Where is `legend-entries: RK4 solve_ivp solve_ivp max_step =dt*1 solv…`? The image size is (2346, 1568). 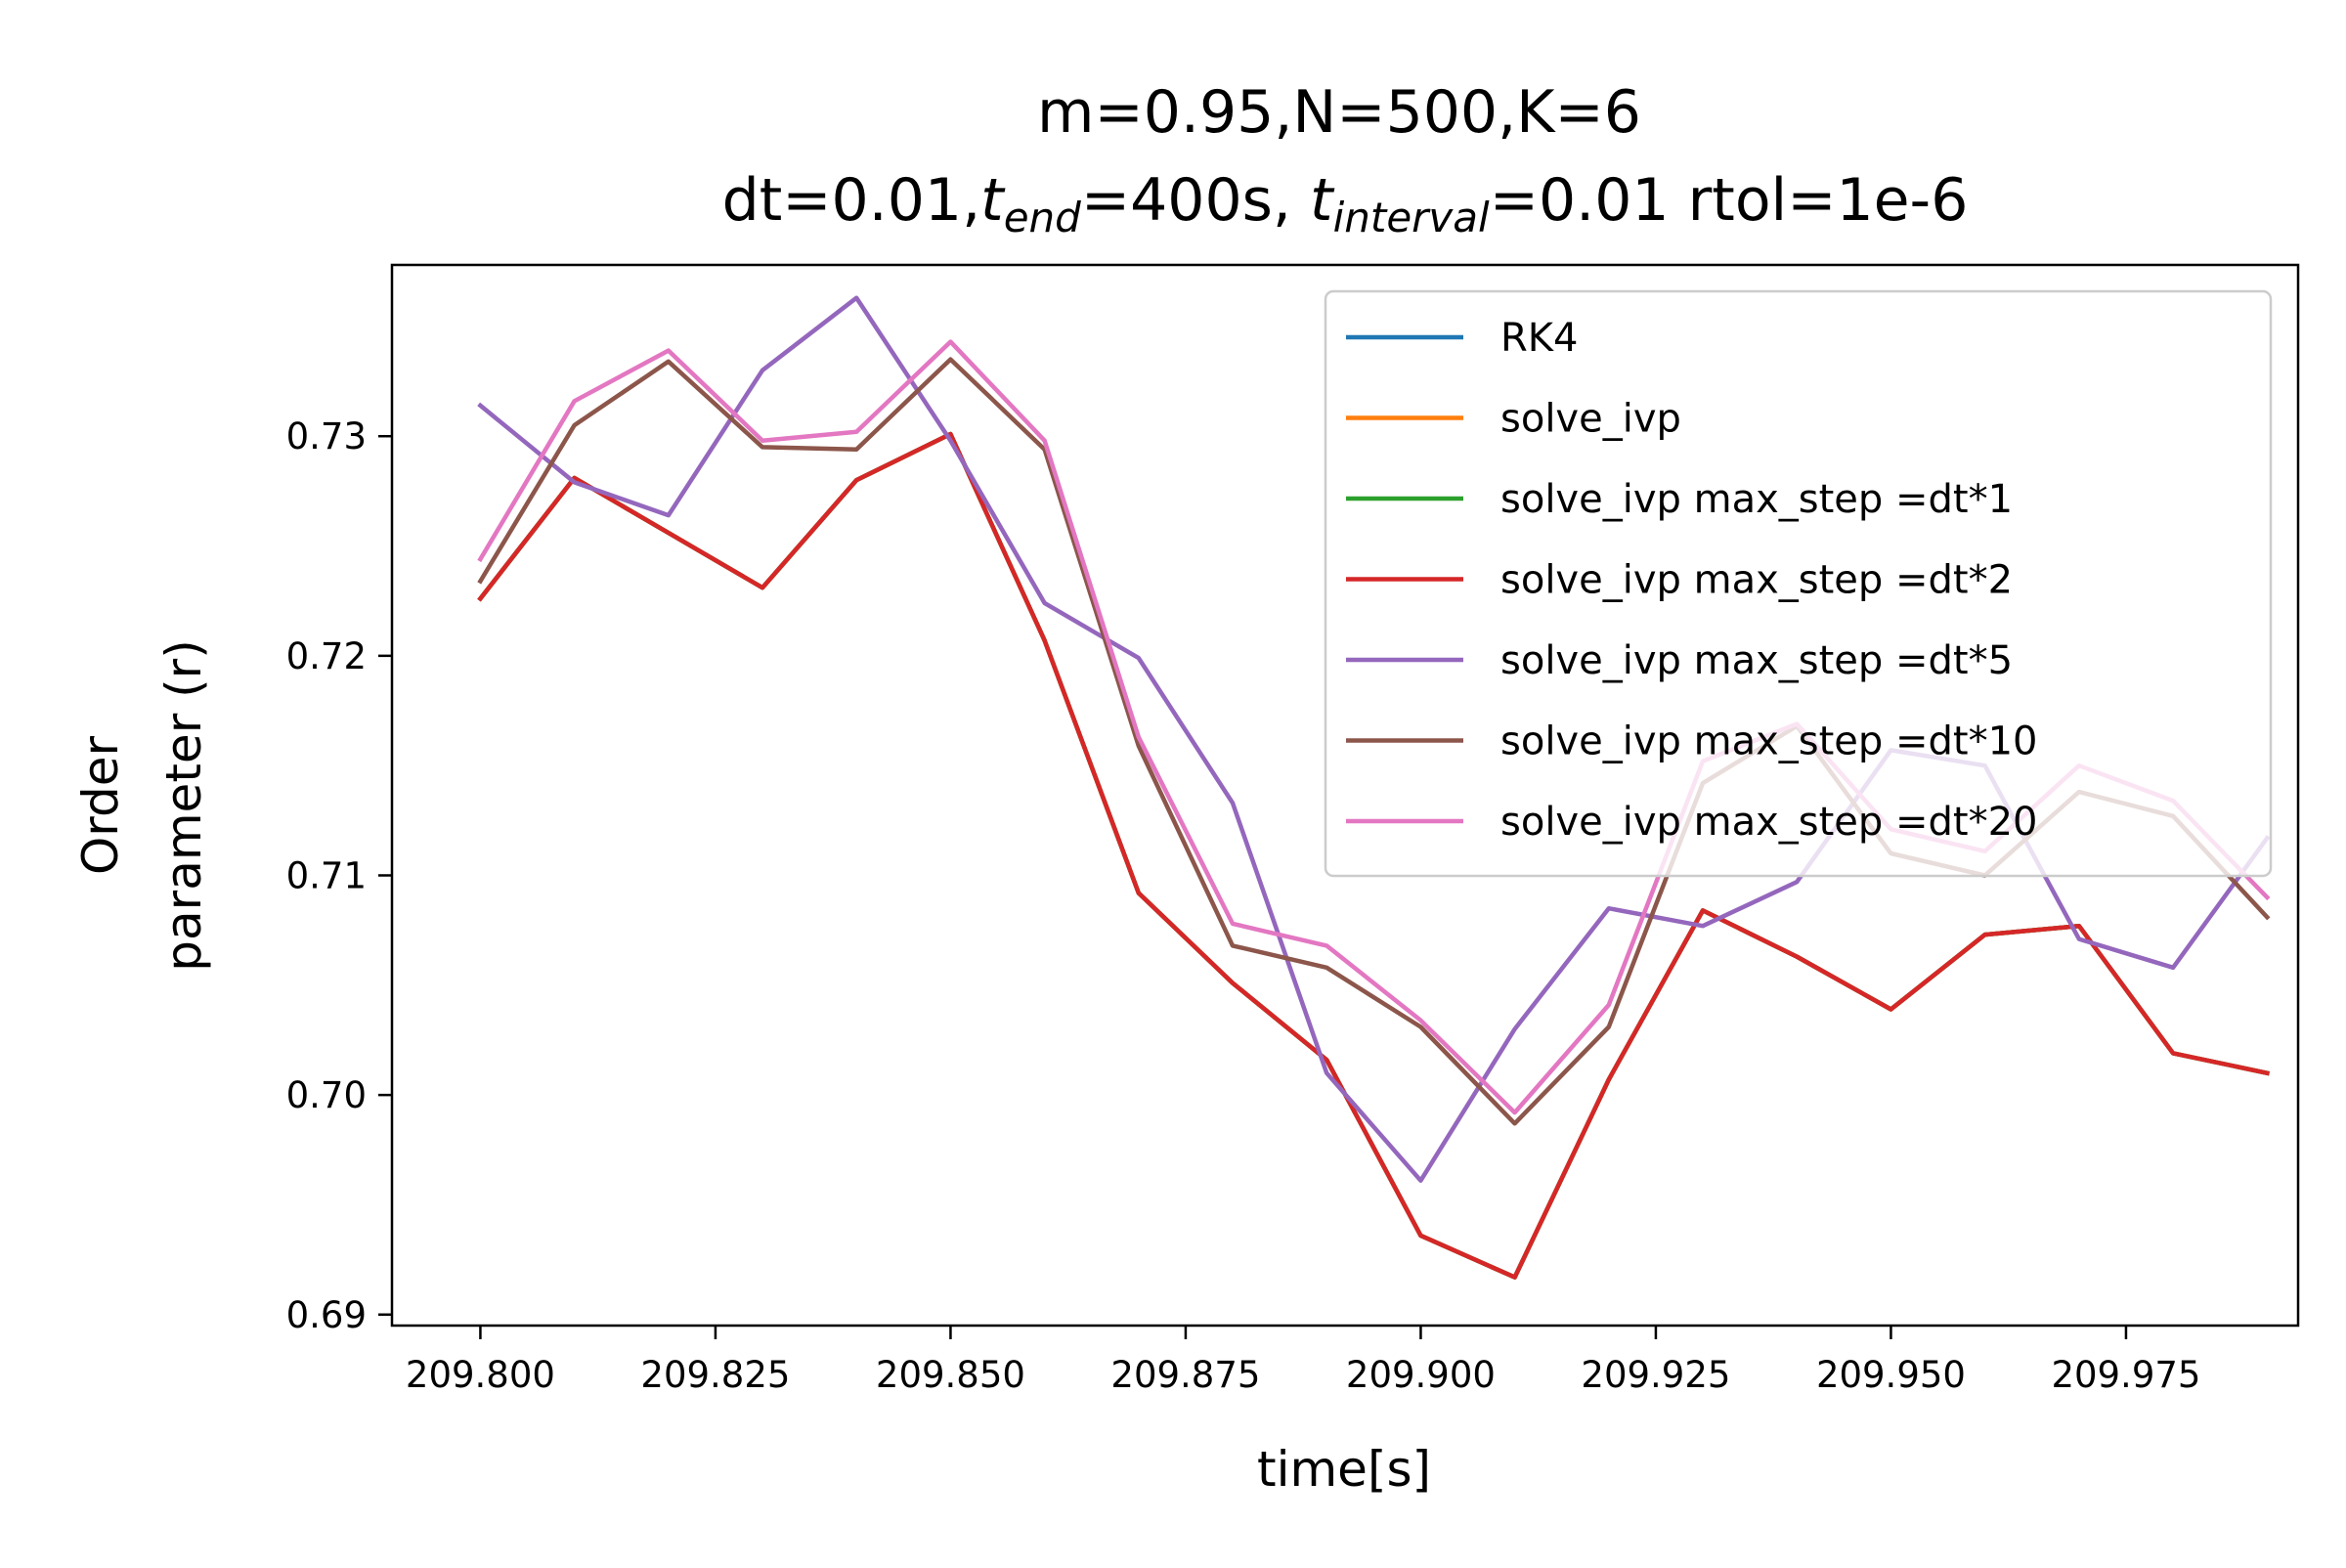
legend-entries: RK4 solve_ivp solve_ivp max_step =dt*1 solv… is located at coordinates (1692, 580).